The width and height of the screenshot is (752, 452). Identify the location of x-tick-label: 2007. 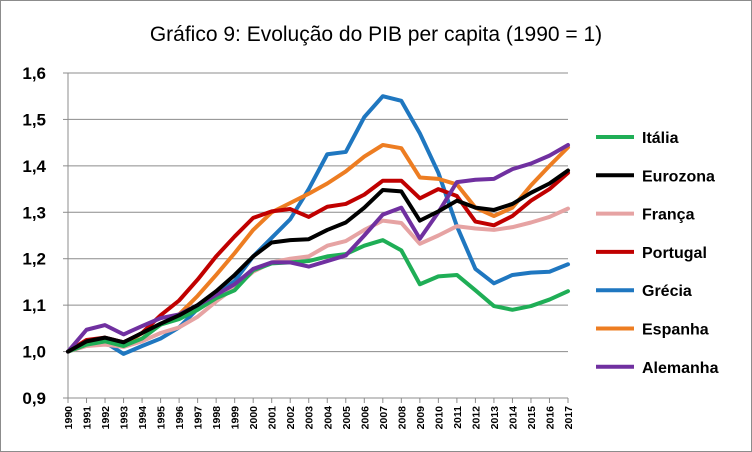
(384, 418).